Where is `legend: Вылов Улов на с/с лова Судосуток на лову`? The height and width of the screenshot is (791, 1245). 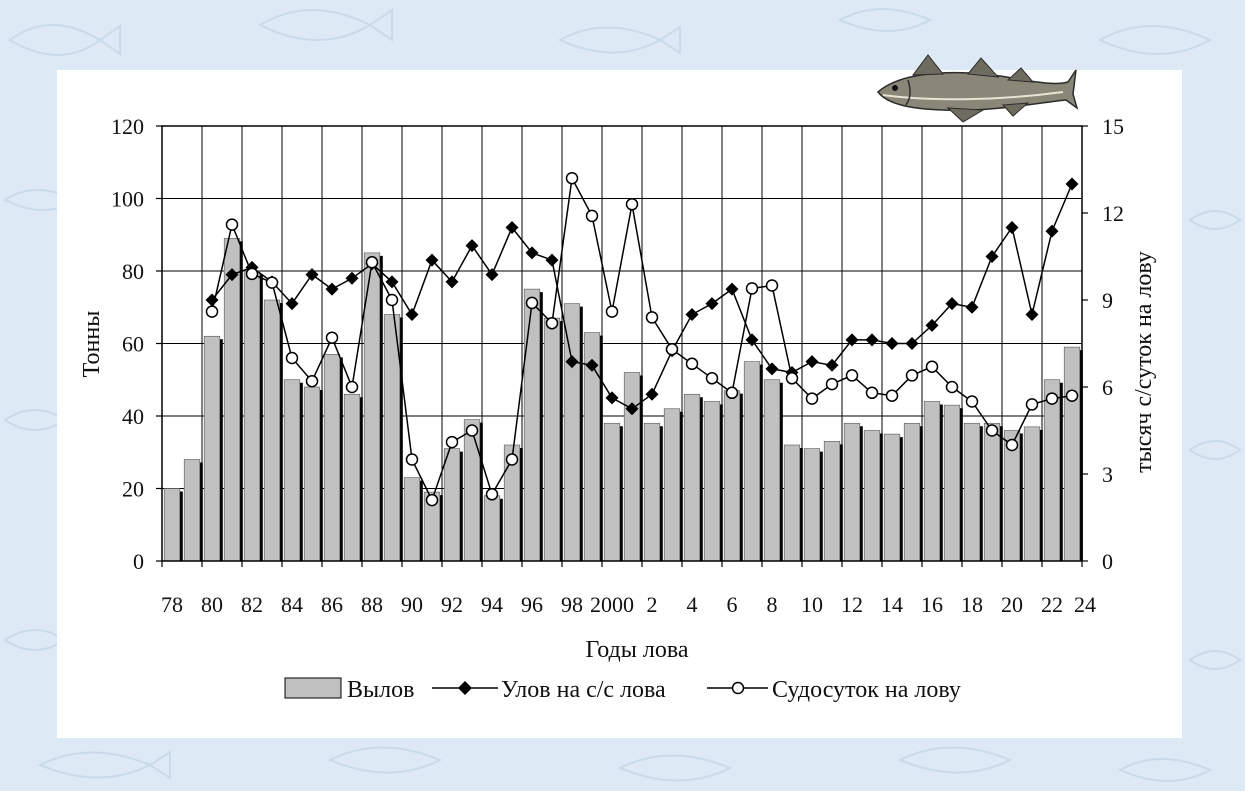
legend: Вылов Улов на с/с лова Судосуток на лову is located at coordinates (622, 690).